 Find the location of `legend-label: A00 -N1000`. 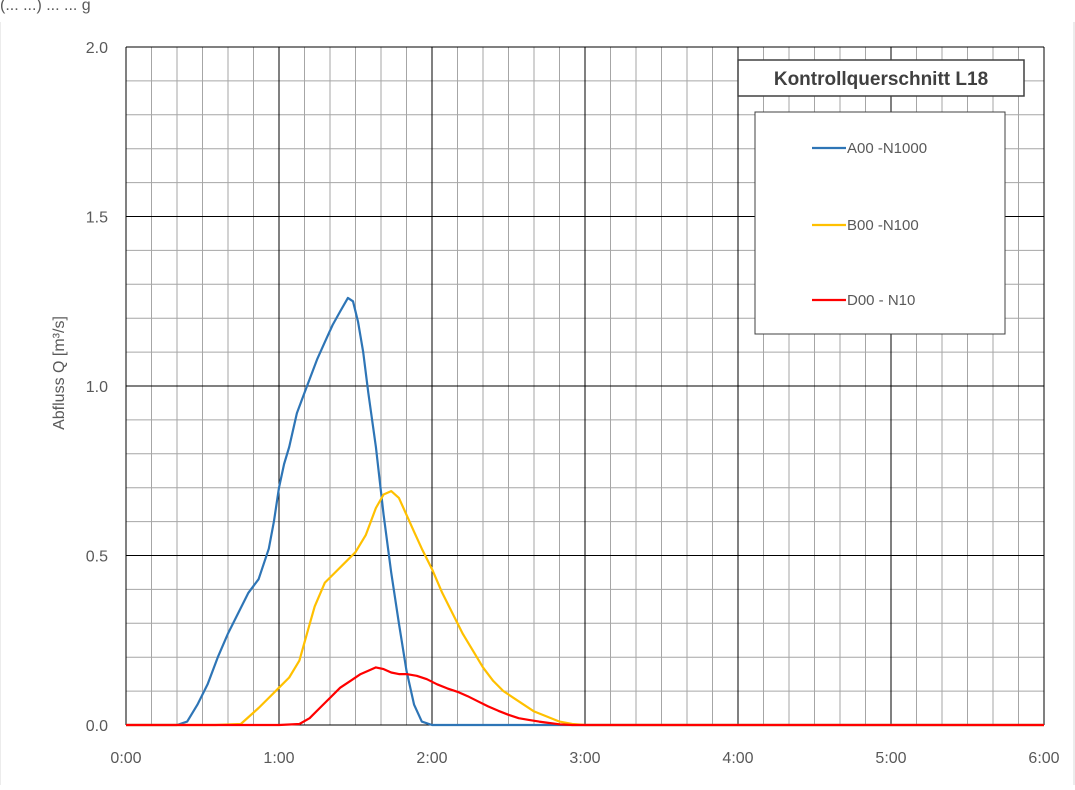

legend-label: A00 -N1000 is located at coordinates (887, 148).